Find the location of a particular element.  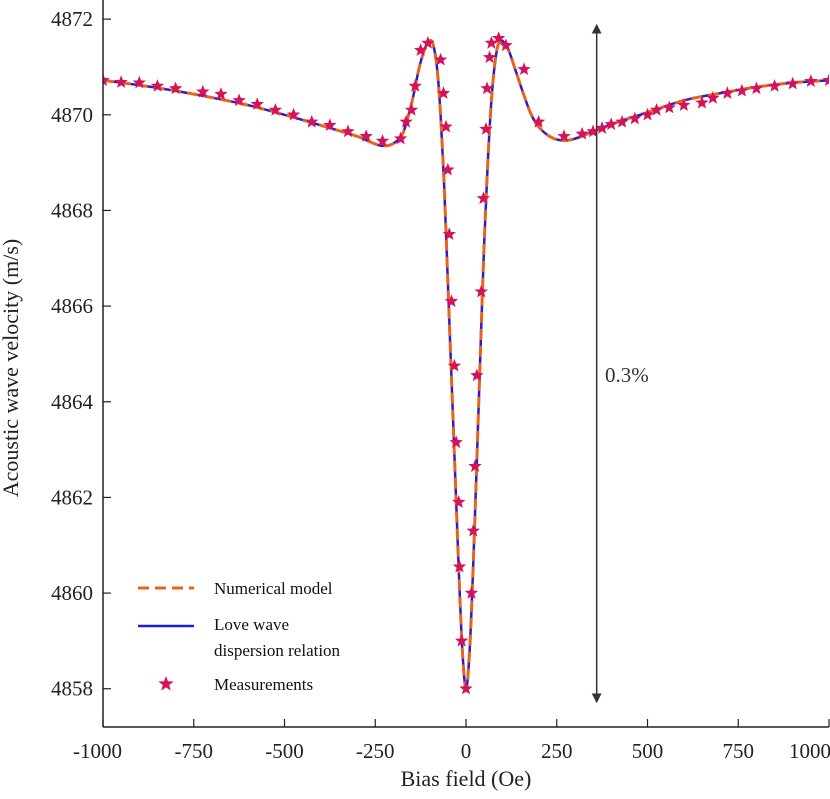

x-axis-title: Bias field (Oe) is located at coordinates (466, 778).